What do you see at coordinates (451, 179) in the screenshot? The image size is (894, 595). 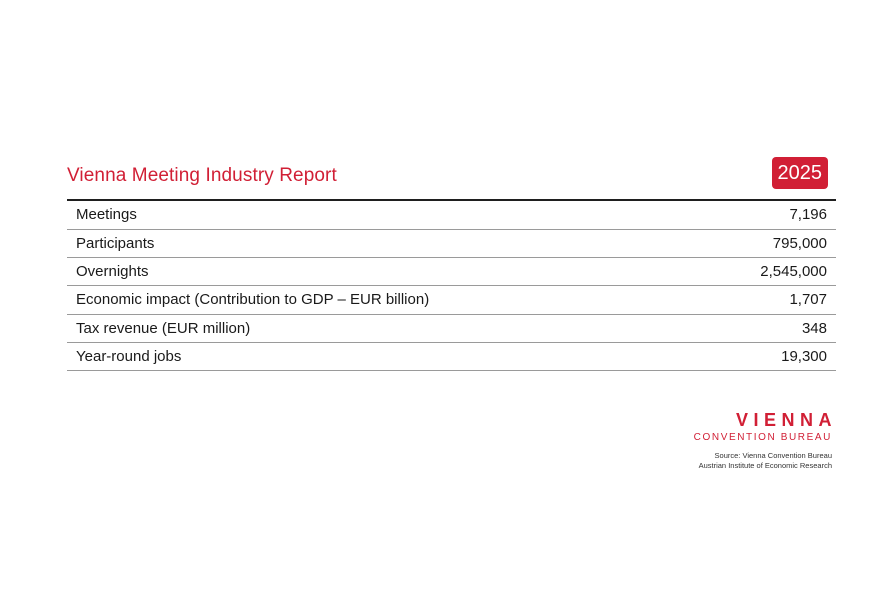 I see `report-header: Vienna Meeting Industry Report 2025` at bounding box center [451, 179].